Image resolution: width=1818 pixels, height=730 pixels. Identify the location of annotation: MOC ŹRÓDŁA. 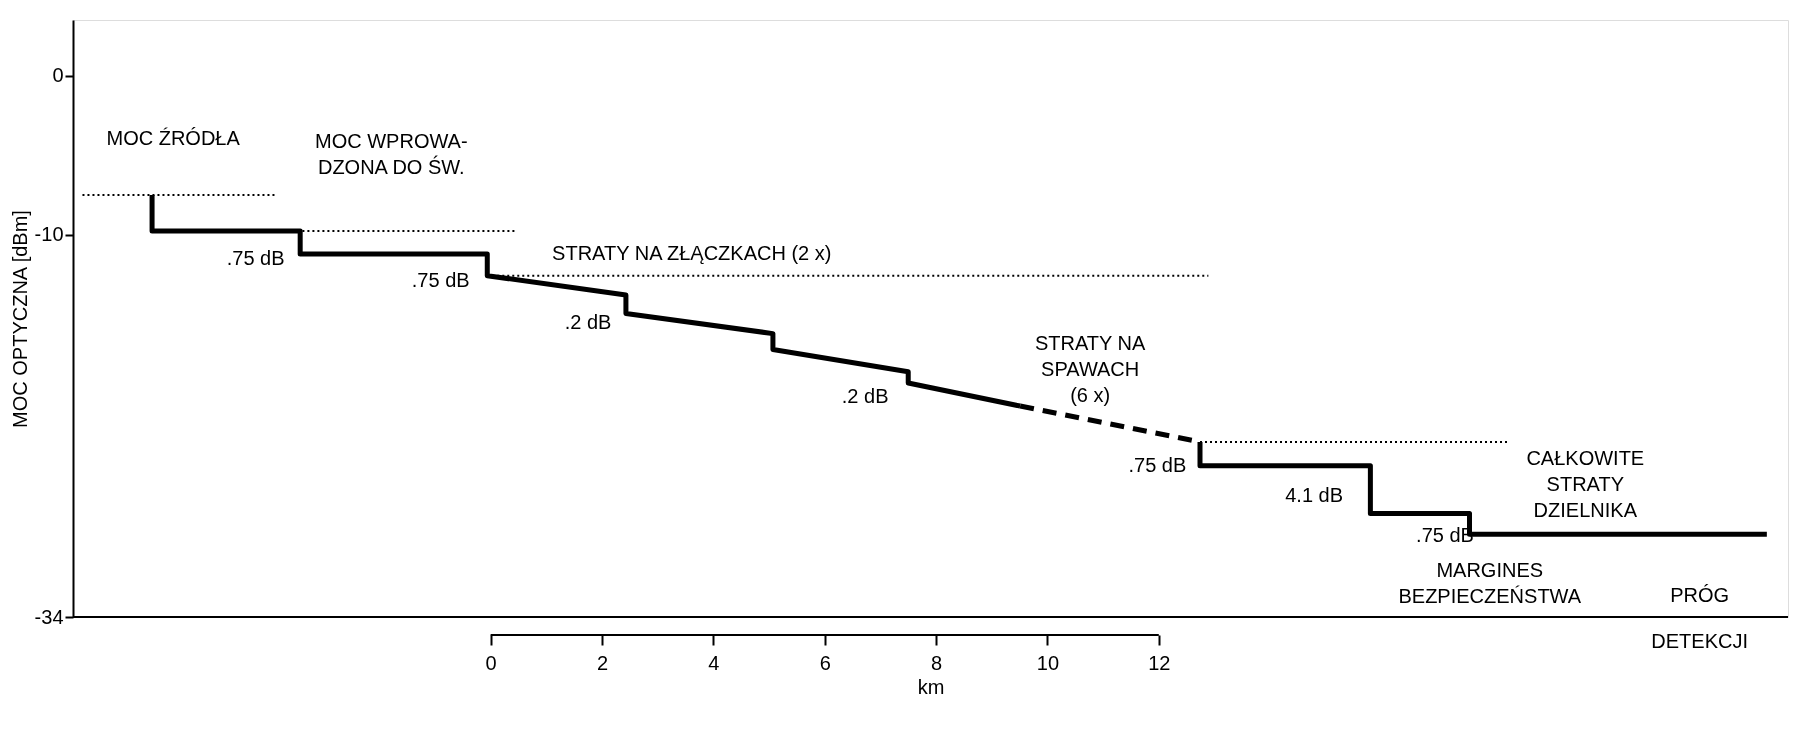
(173, 138).